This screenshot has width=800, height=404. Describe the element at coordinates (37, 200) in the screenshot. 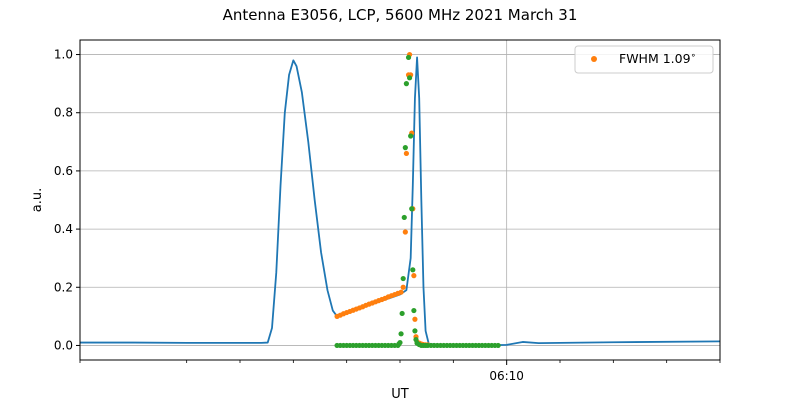

I see `y-axis-label: a.u.` at that location.